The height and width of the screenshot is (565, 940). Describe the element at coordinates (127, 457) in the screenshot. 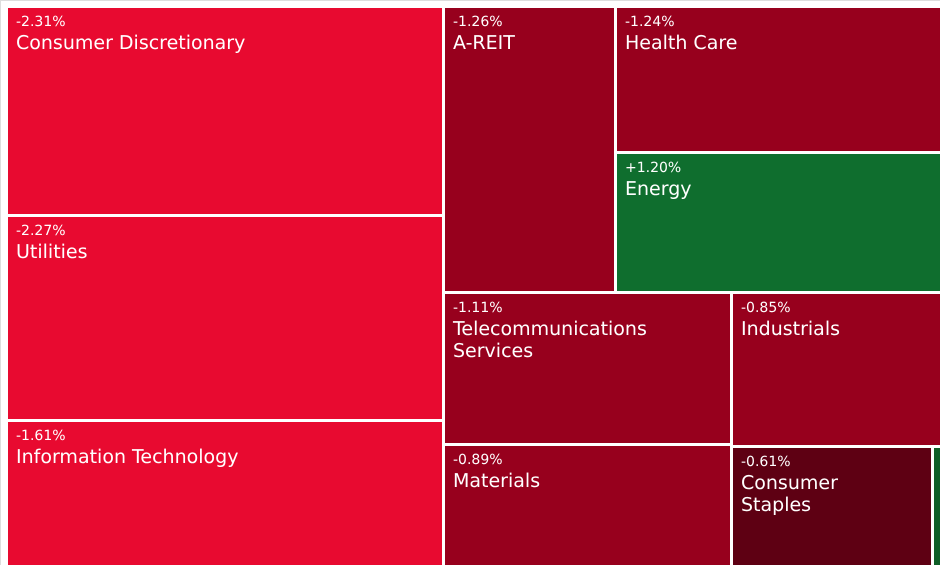

I see `category-label: Information Technology` at that location.